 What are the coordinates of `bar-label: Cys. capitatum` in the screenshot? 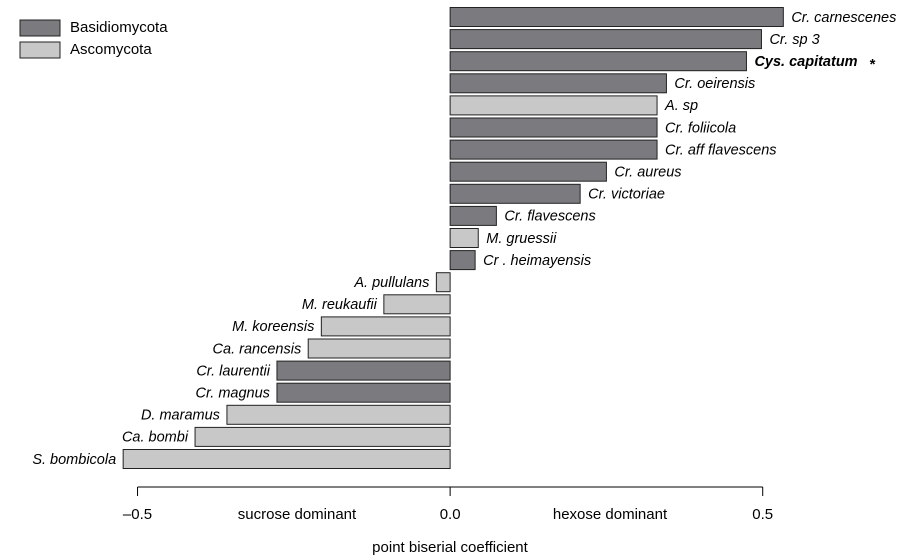 It's located at (805, 62).